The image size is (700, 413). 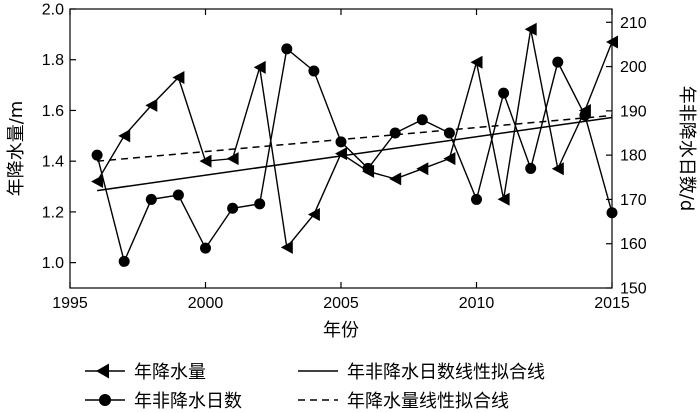 I want to click on x-tick-label: 1995, so click(x=70, y=303).